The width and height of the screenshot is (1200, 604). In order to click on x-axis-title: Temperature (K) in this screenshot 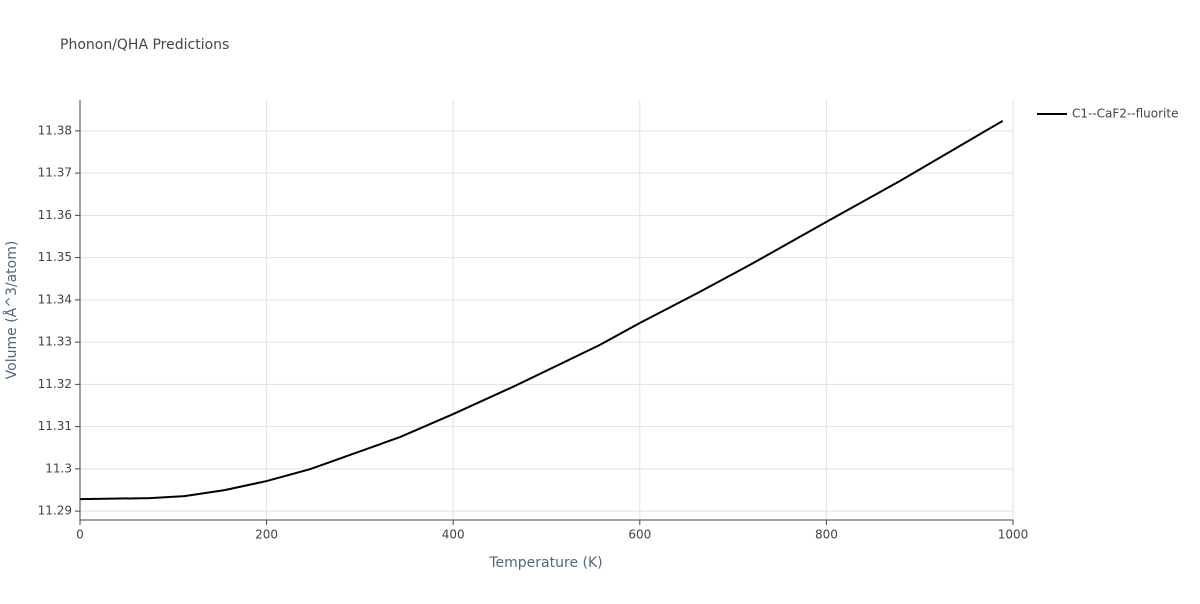, I will do `click(545, 563)`.